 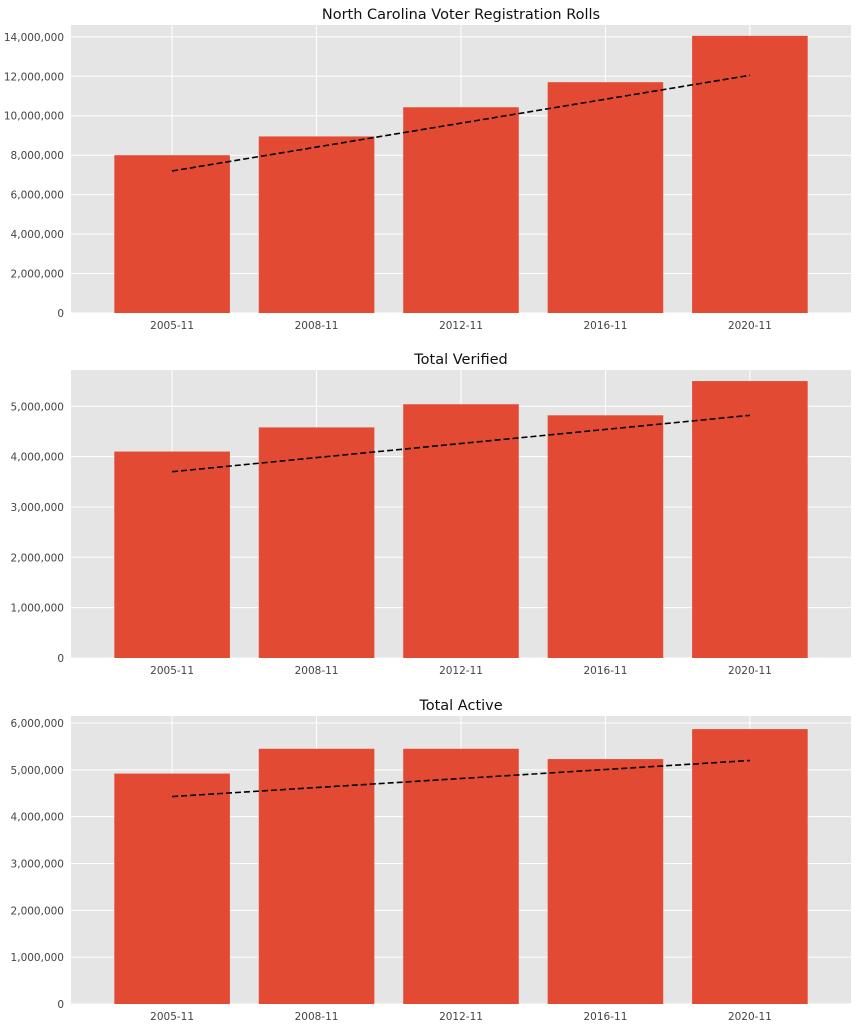 I want to click on y-tick-label: 8,000,000, so click(x=37, y=156).